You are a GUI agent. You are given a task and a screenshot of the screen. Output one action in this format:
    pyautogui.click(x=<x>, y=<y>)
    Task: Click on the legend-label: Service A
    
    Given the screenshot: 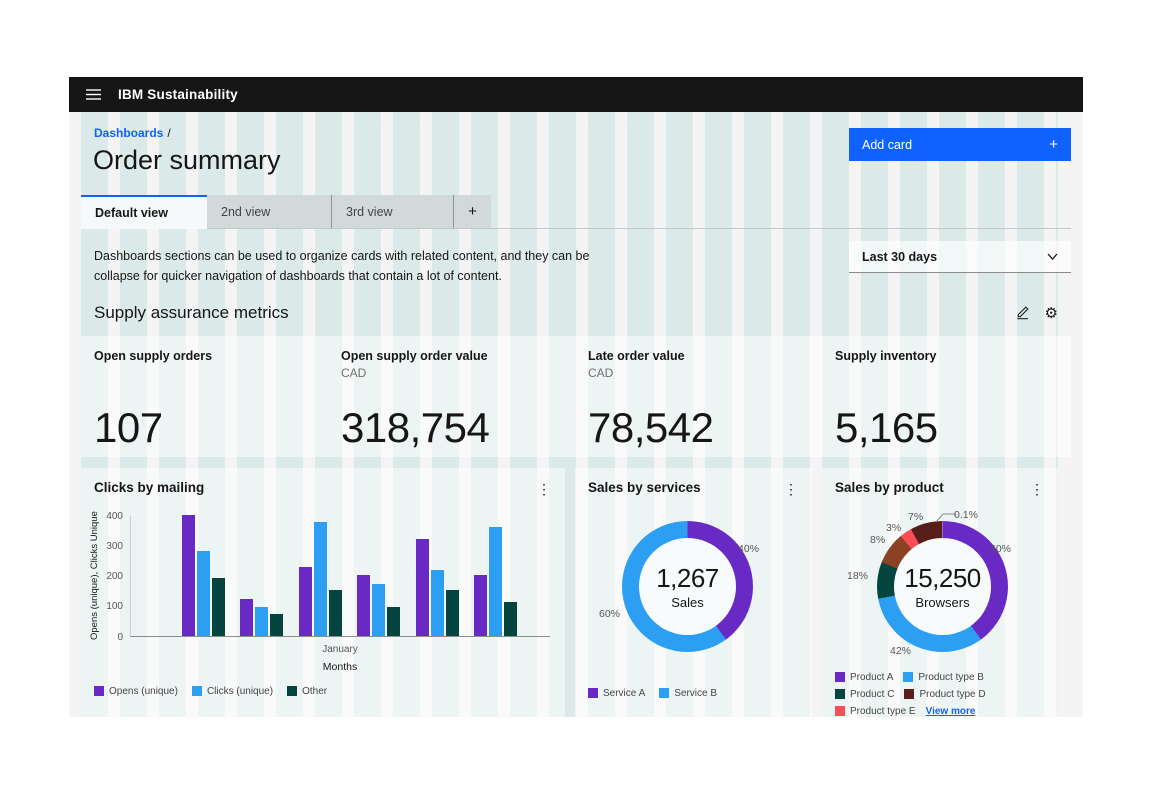 What is the action you would take?
    pyautogui.click(x=624, y=693)
    